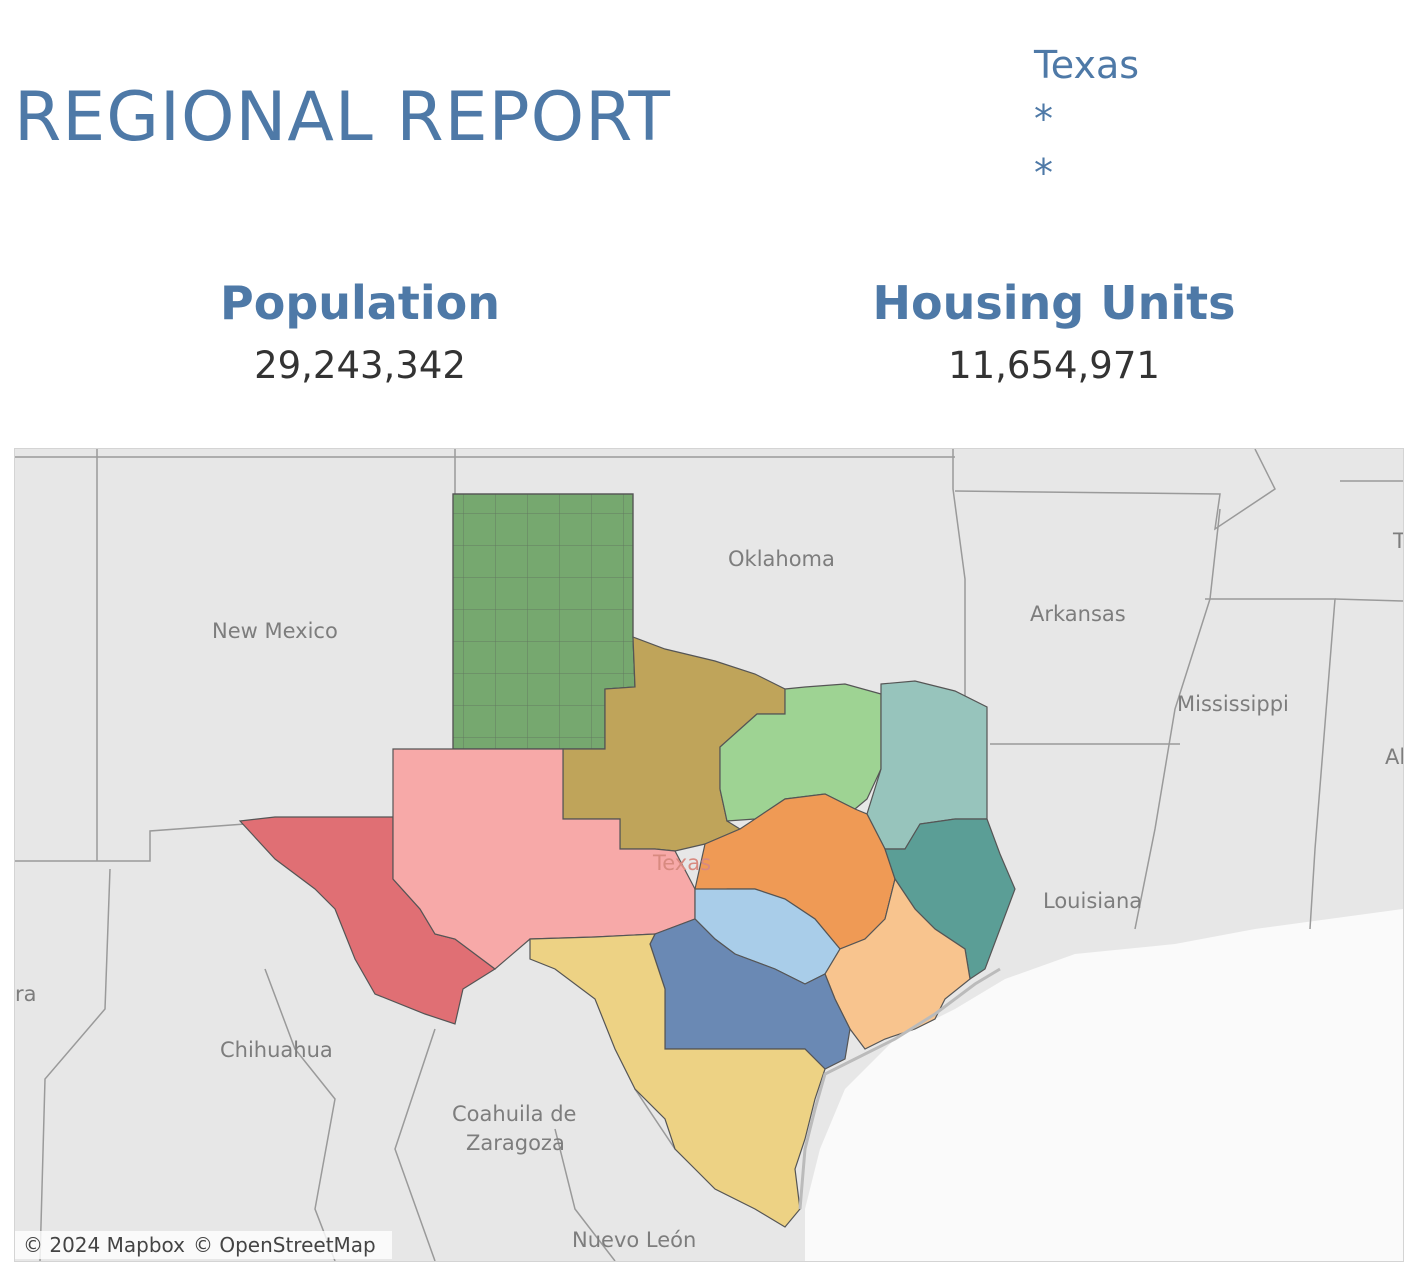  I want to click on map-label-coahuila: Coahuila de, so click(514, 1114).